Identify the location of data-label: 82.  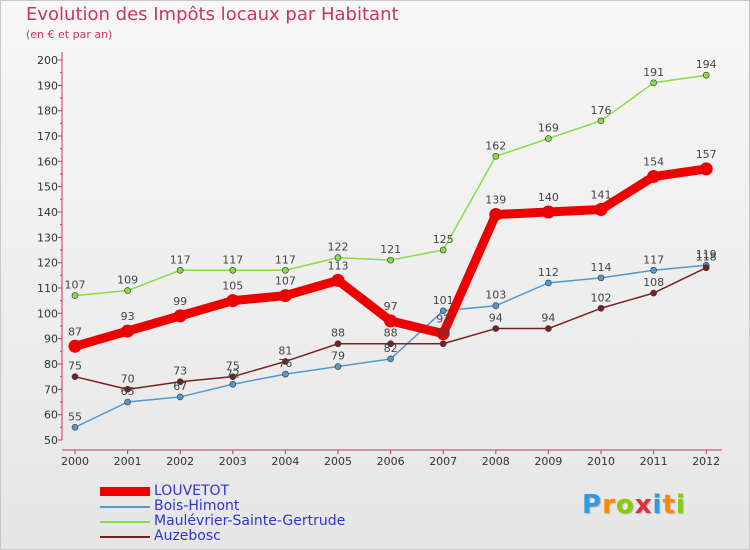
(391, 348).